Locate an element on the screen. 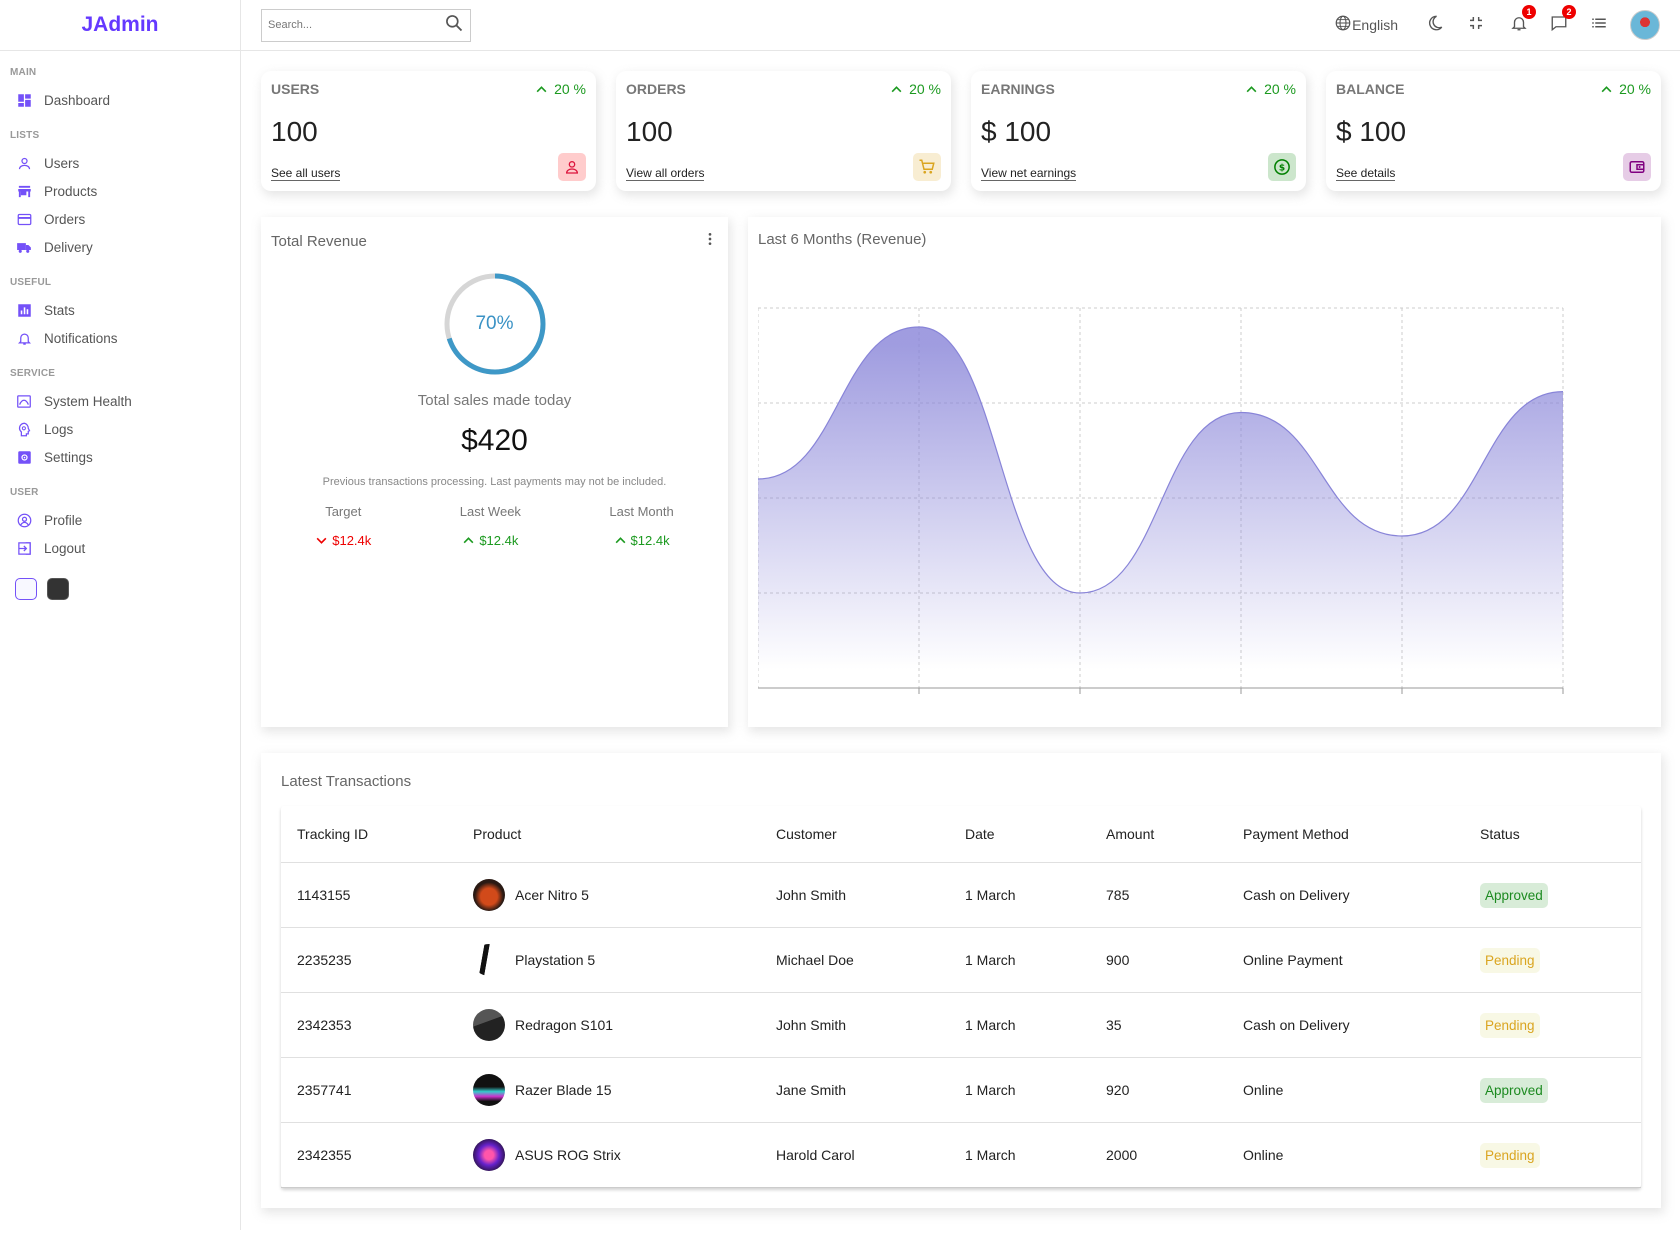 This screenshot has width=1680, height=1251. sidebar-section-title: LISTS is located at coordinates (25, 135).